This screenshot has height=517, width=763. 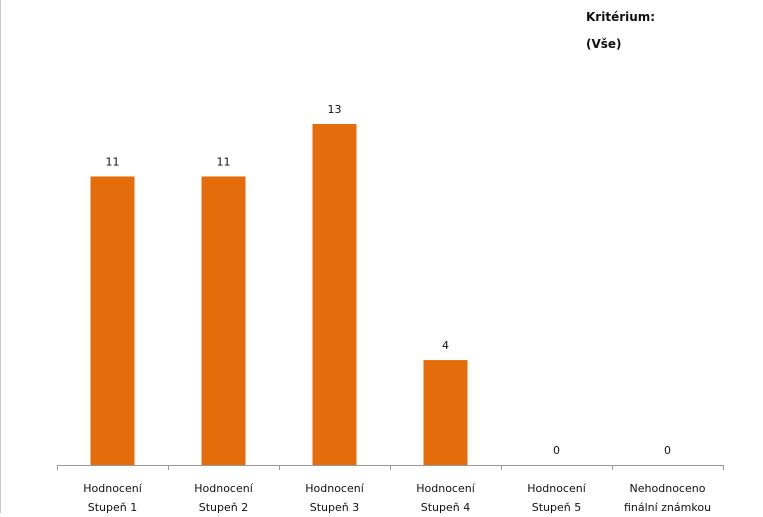 I want to click on x-tick-label: Nehodnoceno, so click(x=668, y=488).